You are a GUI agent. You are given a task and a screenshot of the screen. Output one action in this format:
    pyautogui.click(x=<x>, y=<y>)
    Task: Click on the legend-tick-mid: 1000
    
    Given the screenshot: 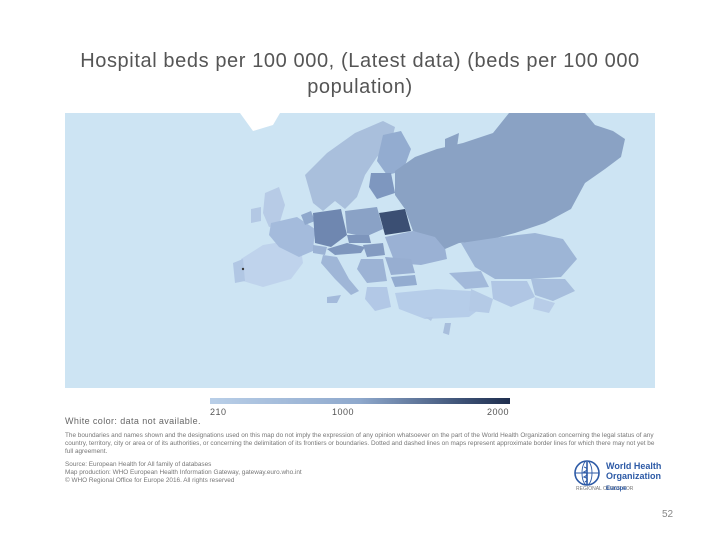 What is the action you would take?
    pyautogui.click(x=343, y=412)
    